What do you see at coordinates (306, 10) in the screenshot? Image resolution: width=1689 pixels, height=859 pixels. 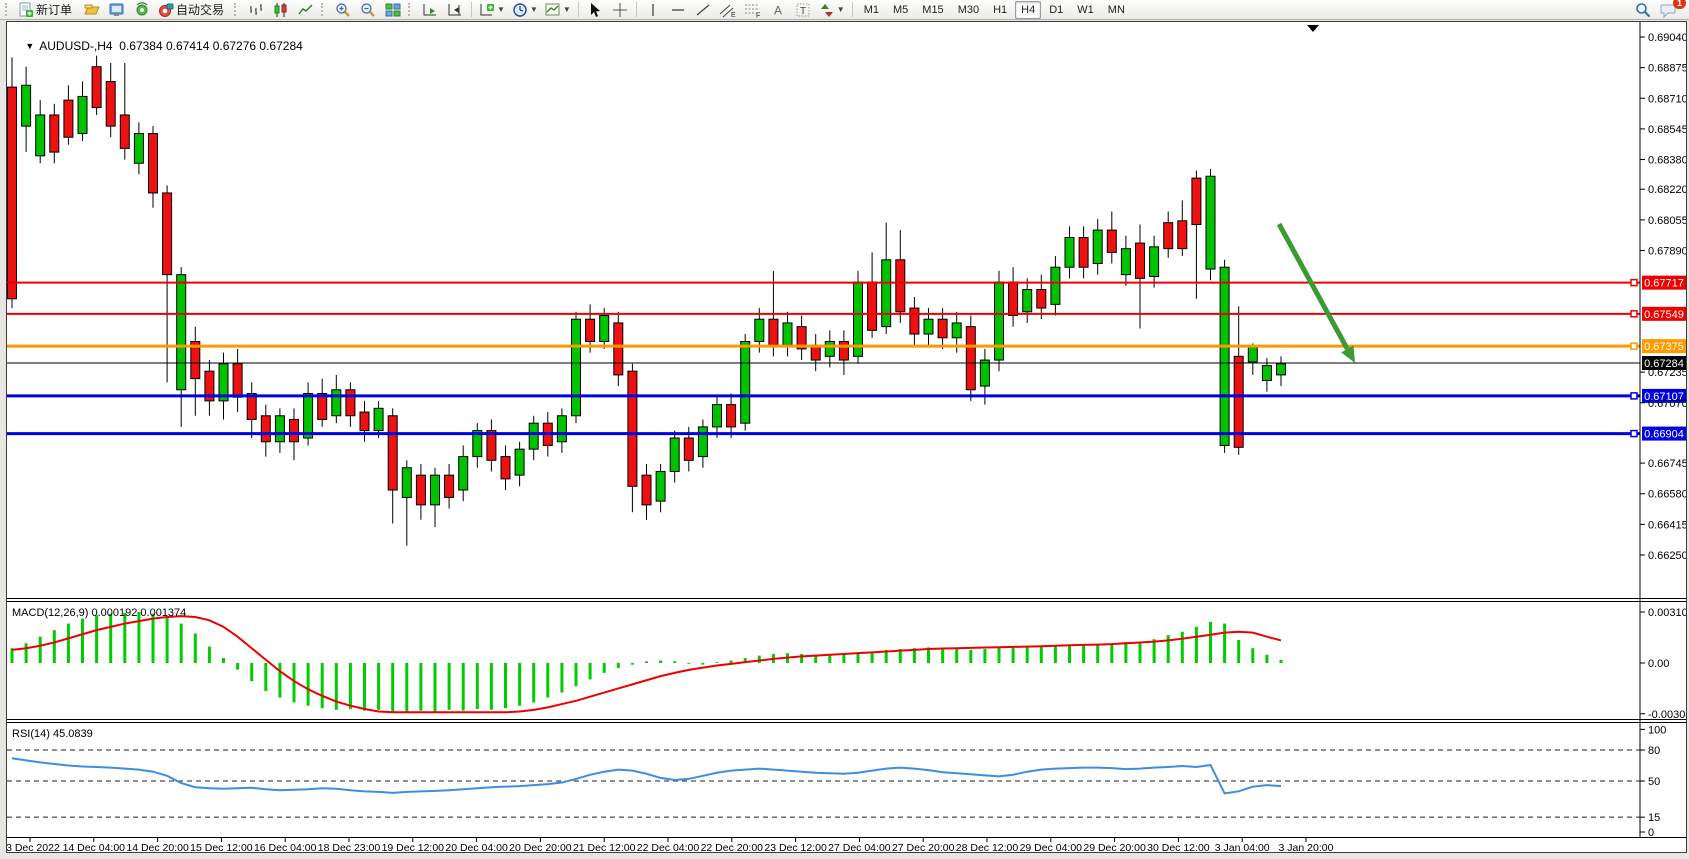 I see `line-chart-button` at bounding box center [306, 10].